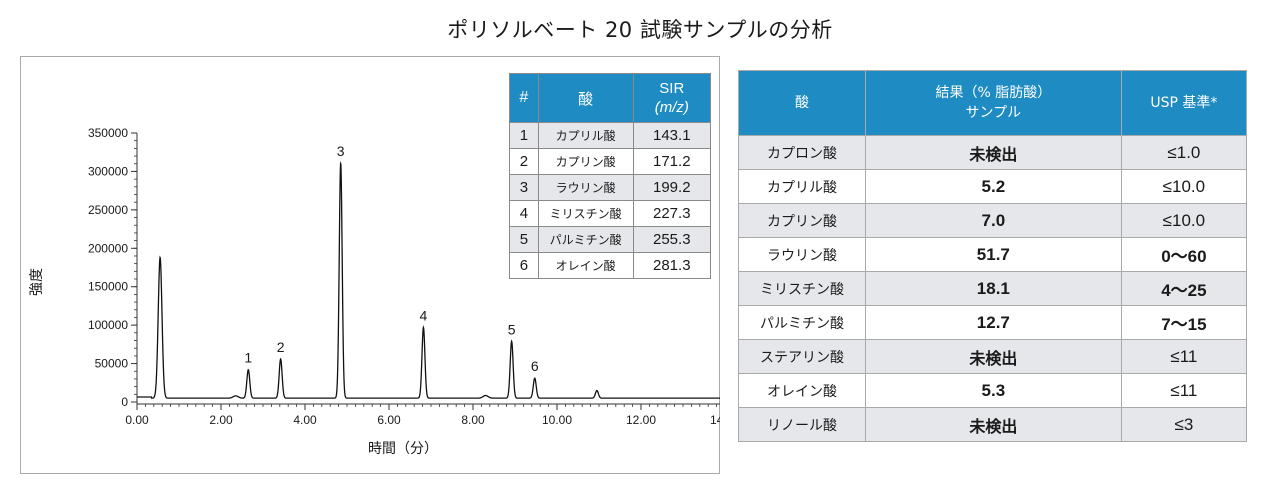 The width and height of the screenshot is (1280, 488). Describe the element at coordinates (671, 107) in the screenshot. I see `sir-header-mz: (m/z)` at that location.